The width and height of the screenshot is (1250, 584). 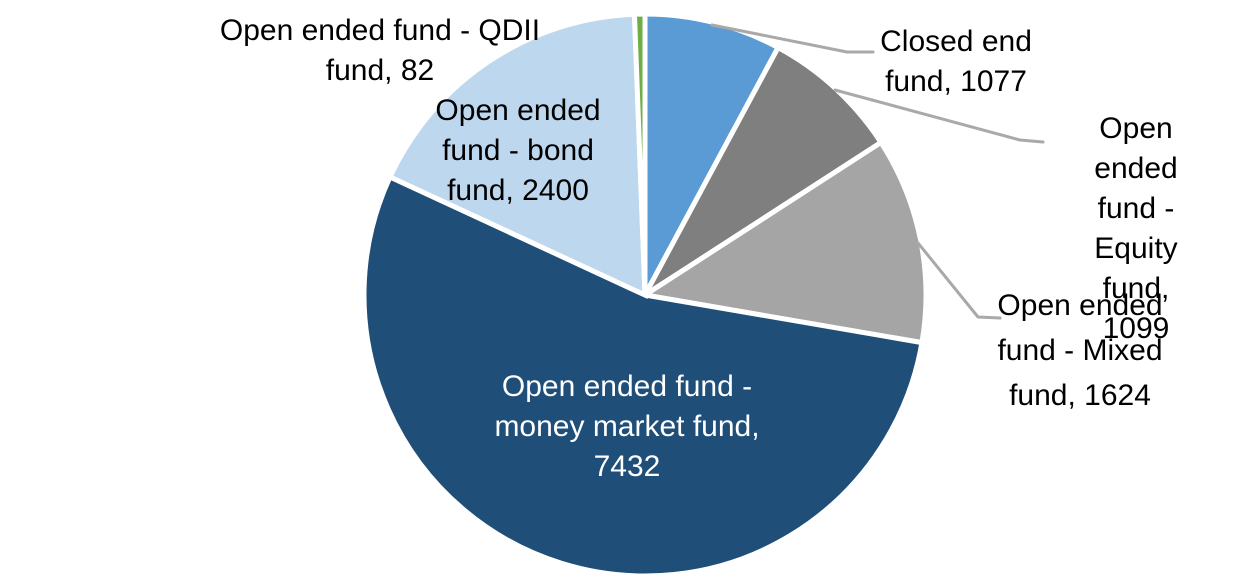 What do you see at coordinates (792, 38) in the screenshot?
I see `leader-line-closed-end-fund` at bounding box center [792, 38].